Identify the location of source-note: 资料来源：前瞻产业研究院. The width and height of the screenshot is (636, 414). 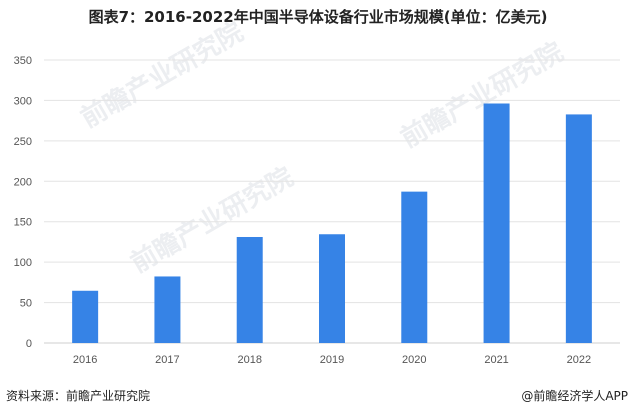
(78, 396).